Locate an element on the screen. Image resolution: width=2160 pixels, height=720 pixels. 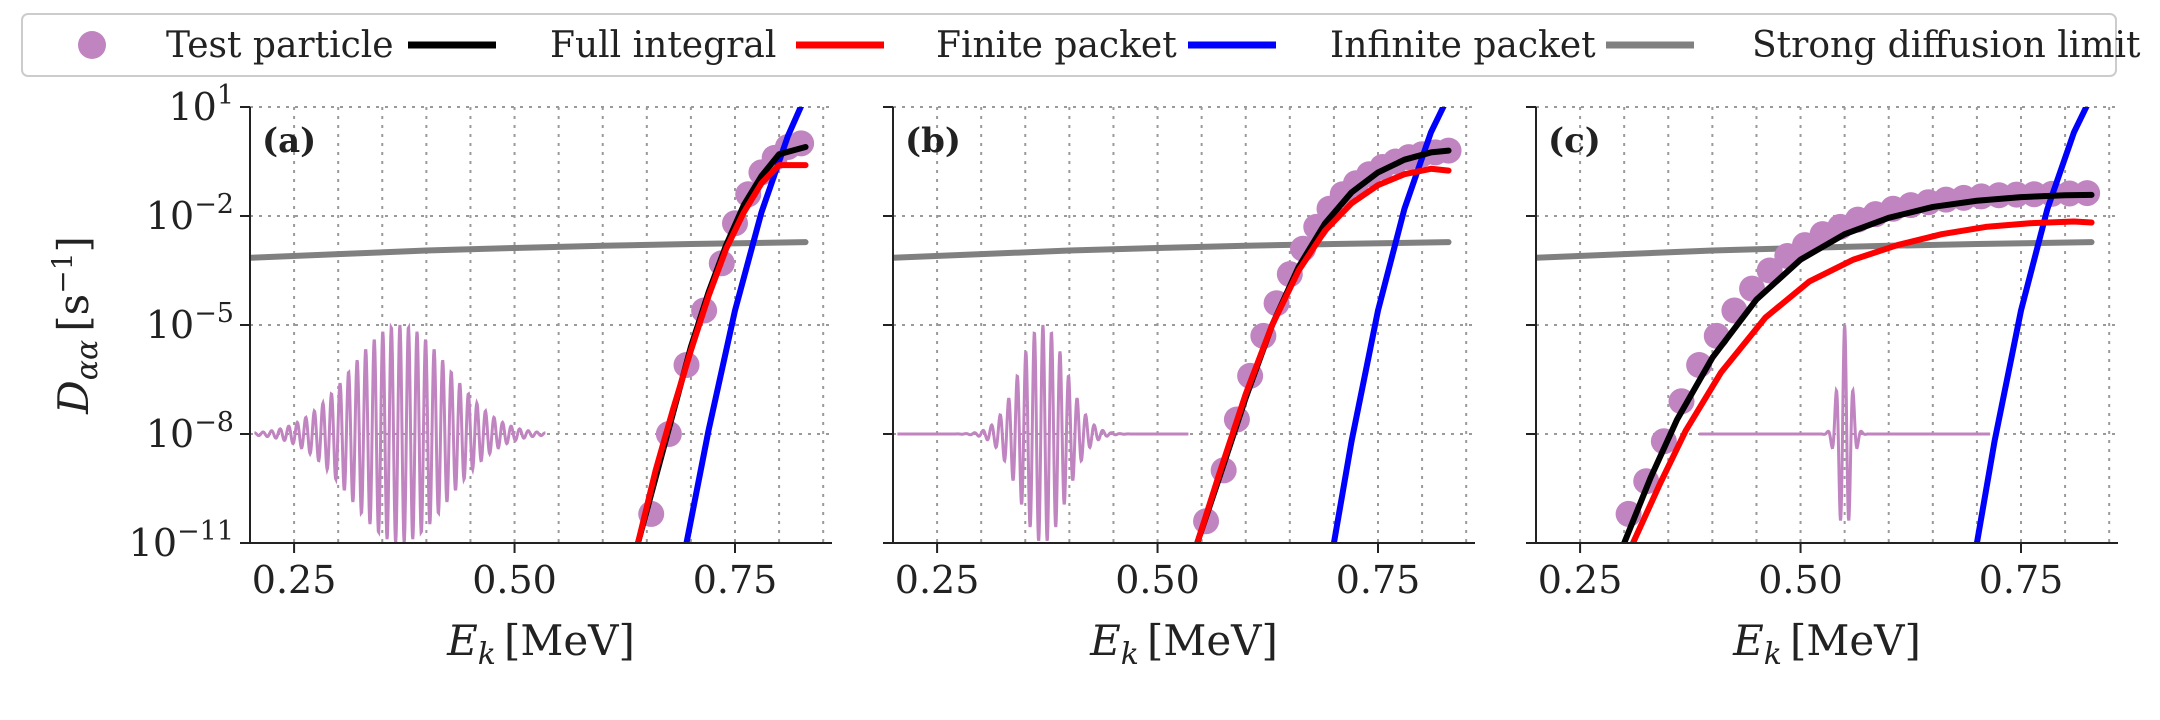
y-label-main: D is located at coordinates (73, 397).